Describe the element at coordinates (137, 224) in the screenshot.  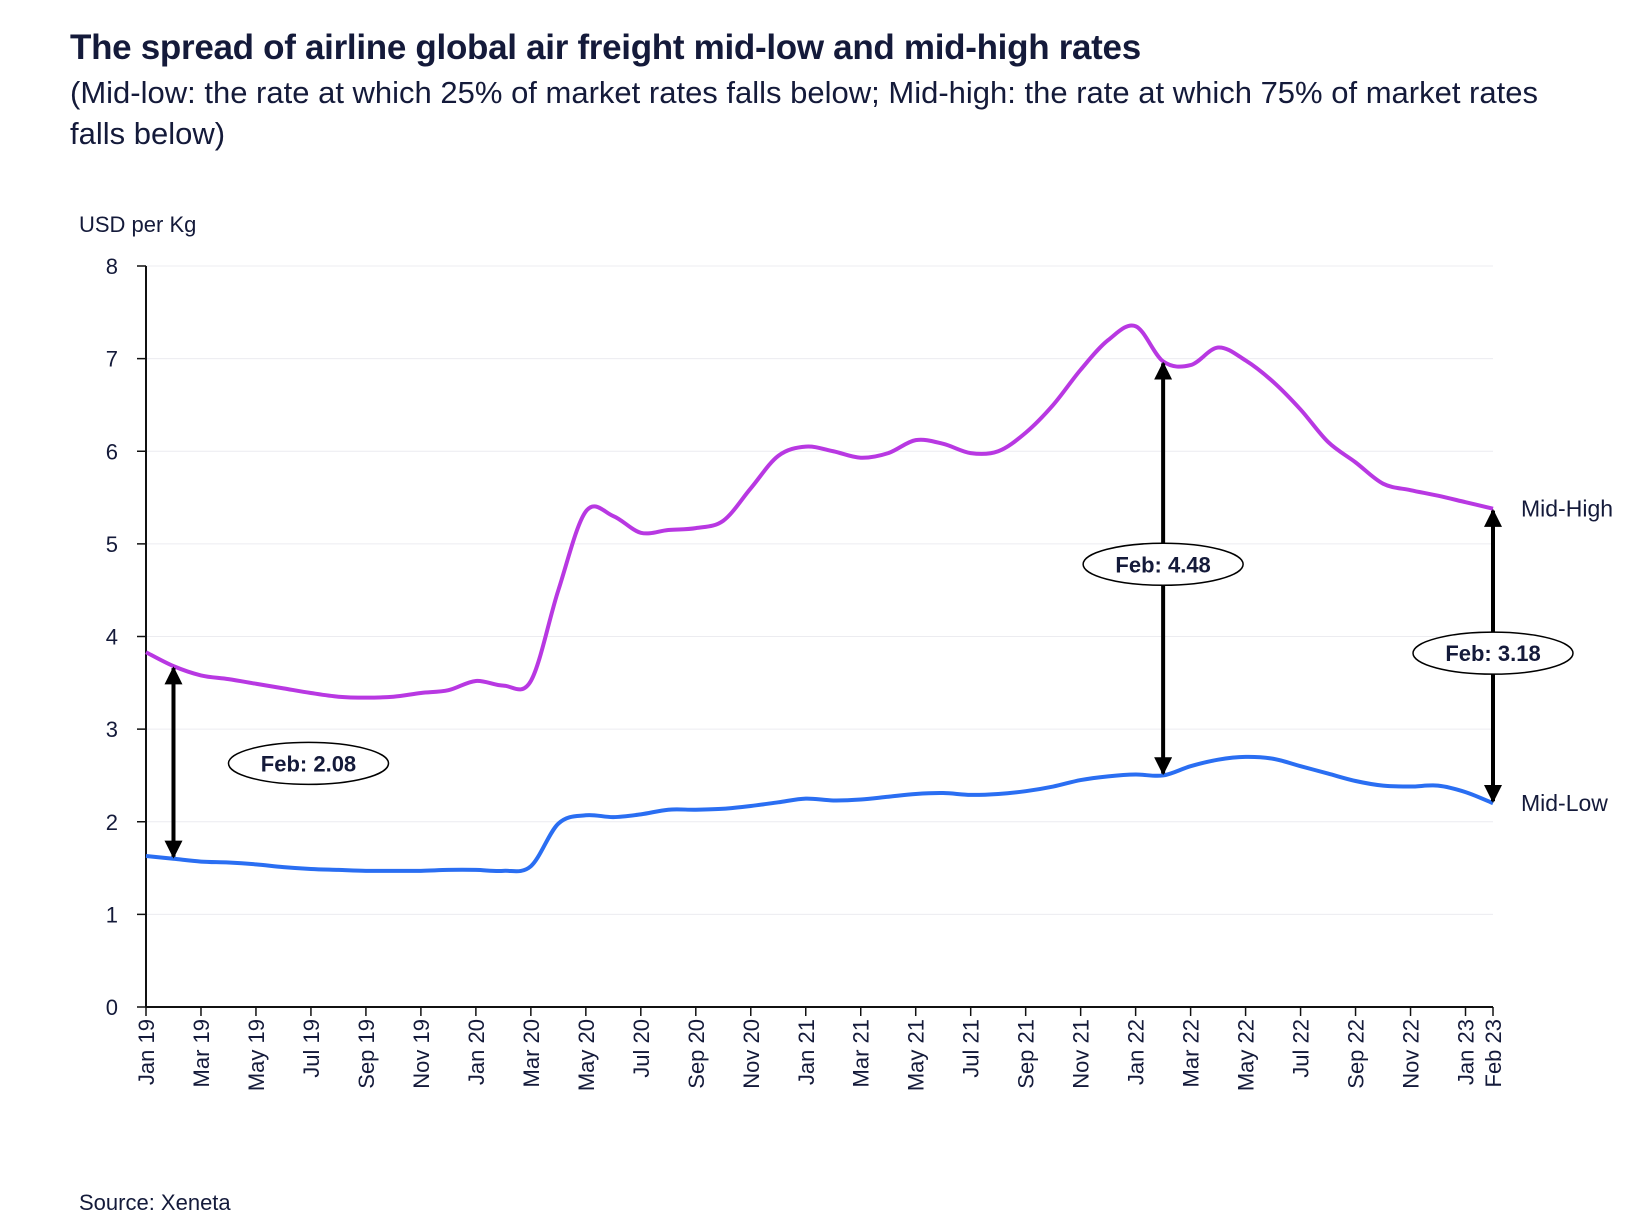
I see `y-axis-label: USD per Kg` at that location.